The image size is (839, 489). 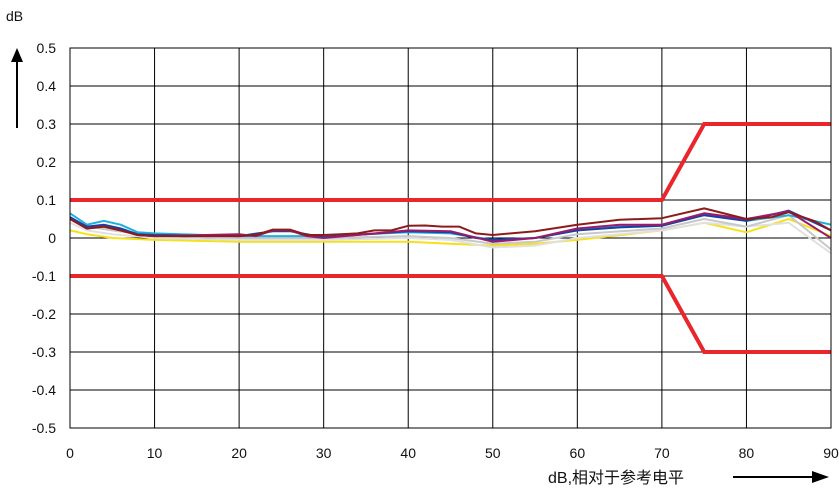 I want to click on x-tick-label: 40, so click(x=408, y=453).